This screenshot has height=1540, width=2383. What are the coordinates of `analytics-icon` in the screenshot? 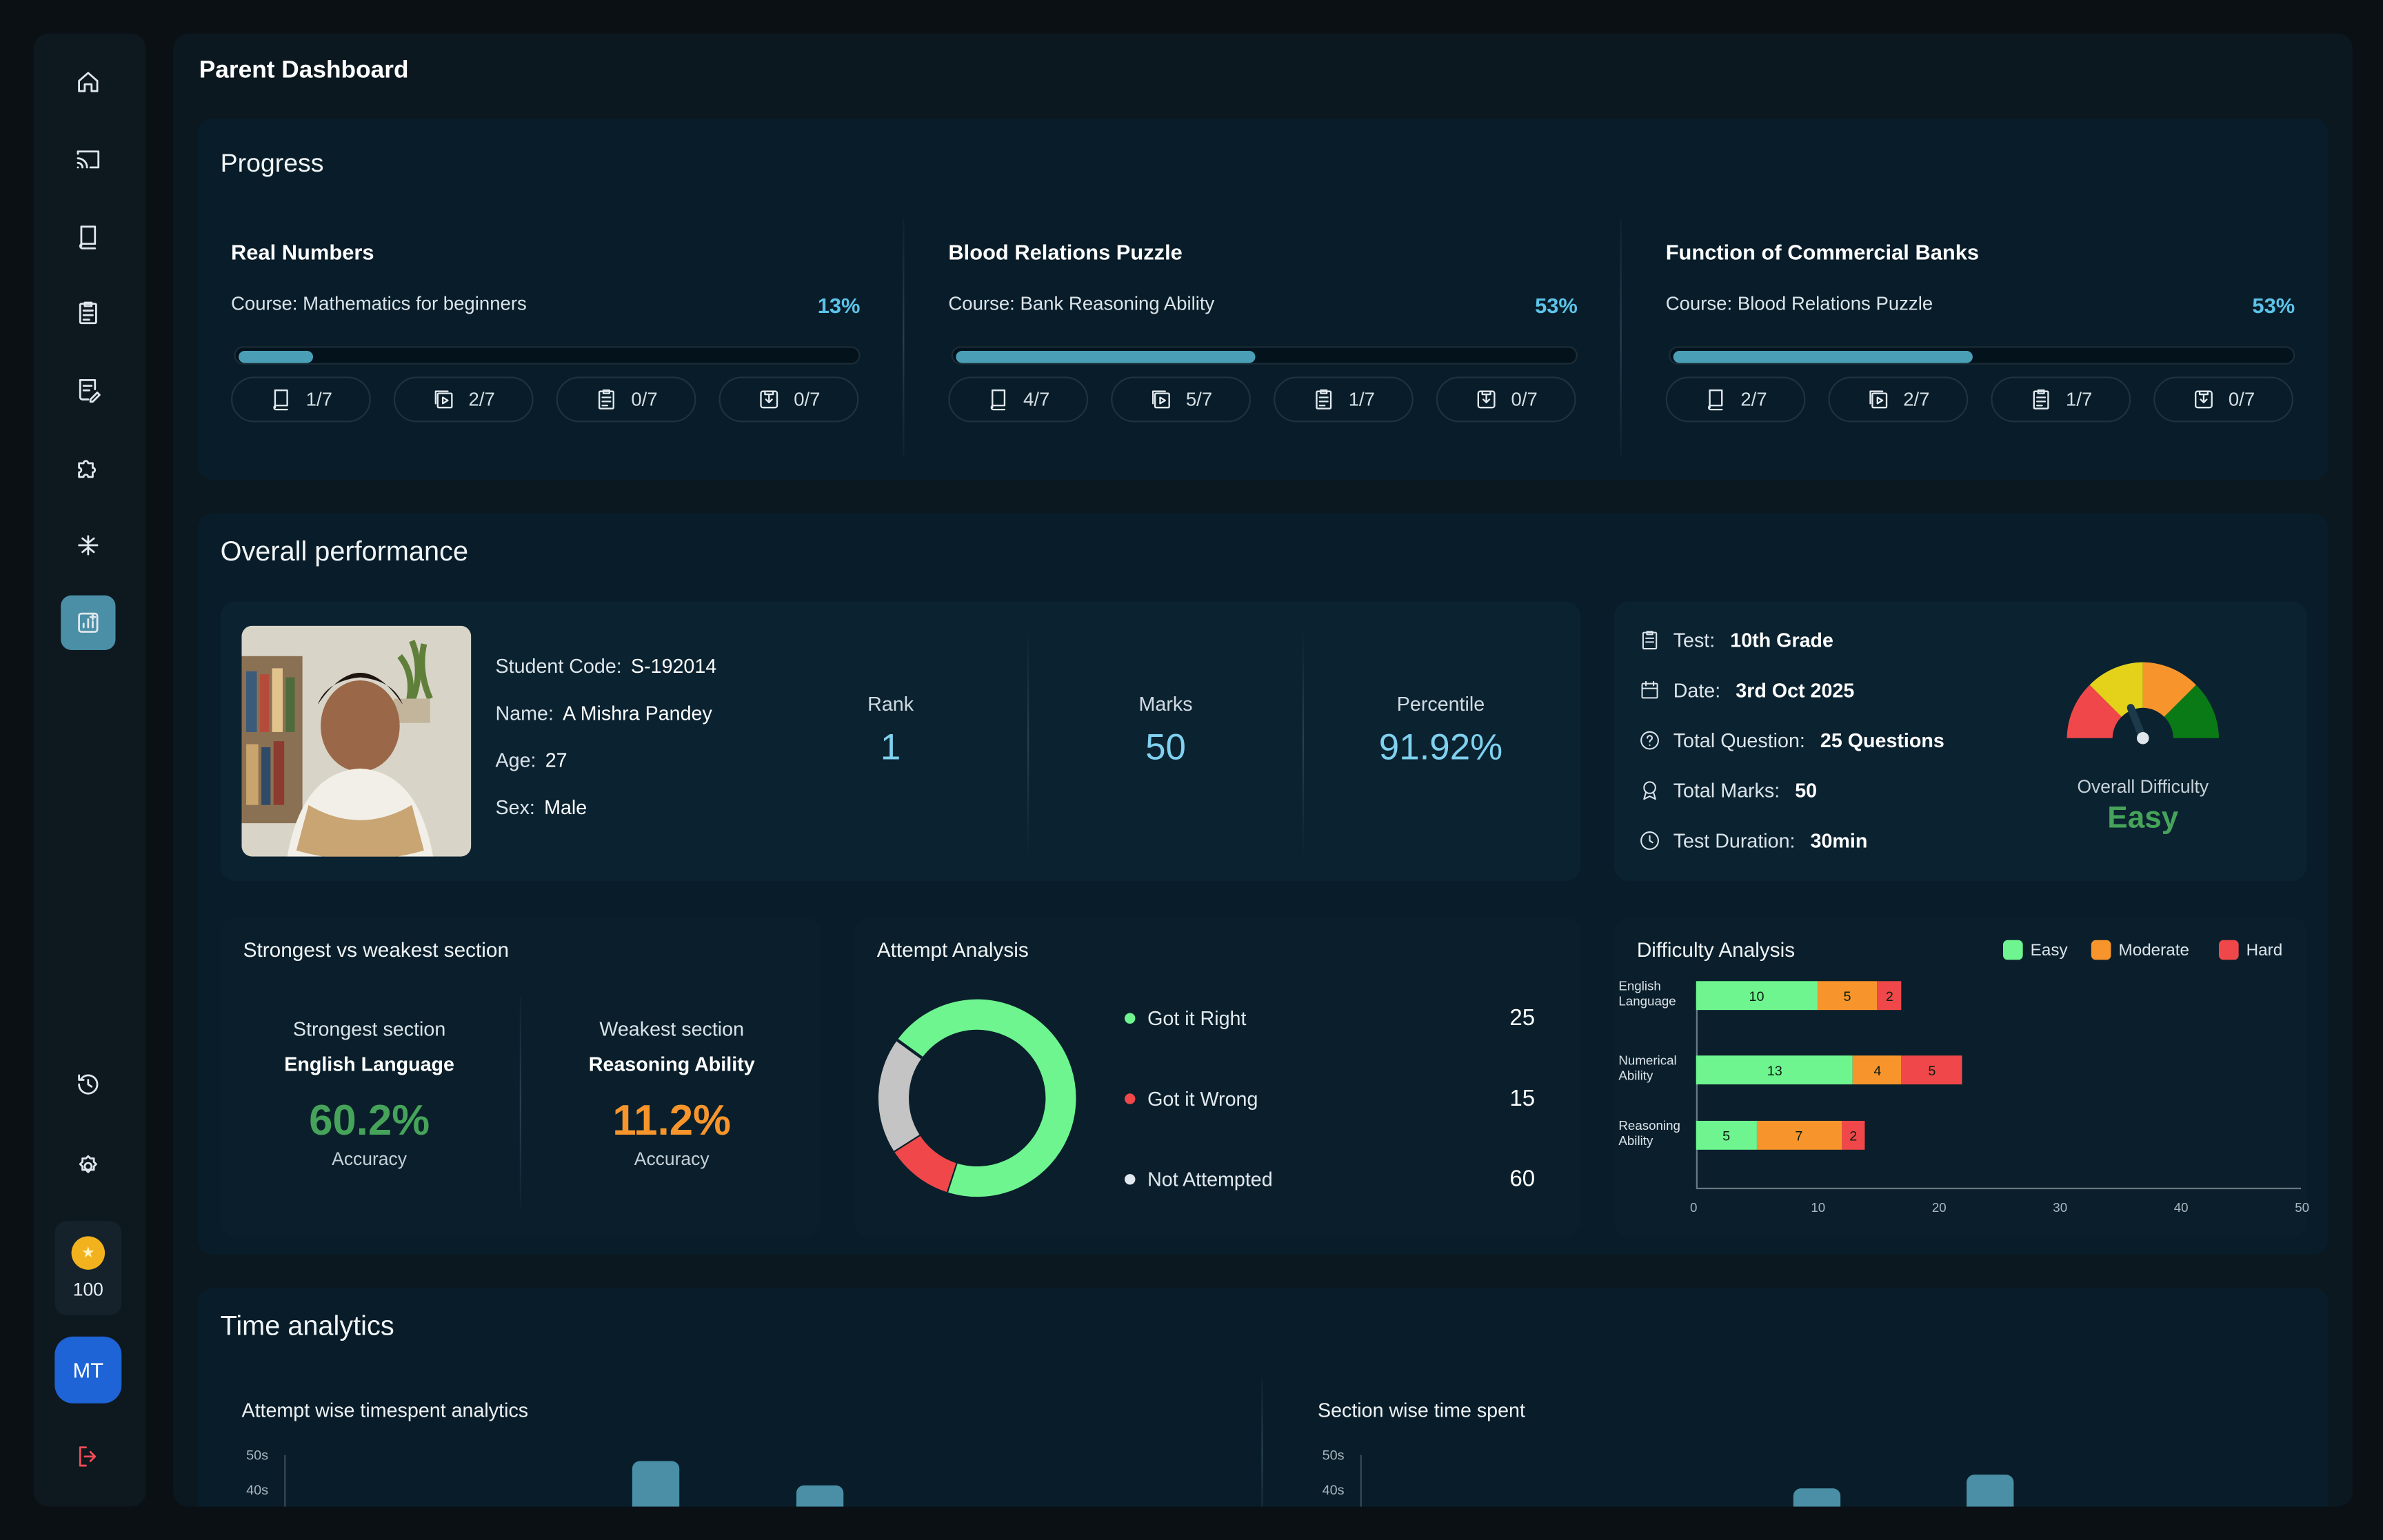 It's located at (88, 623).